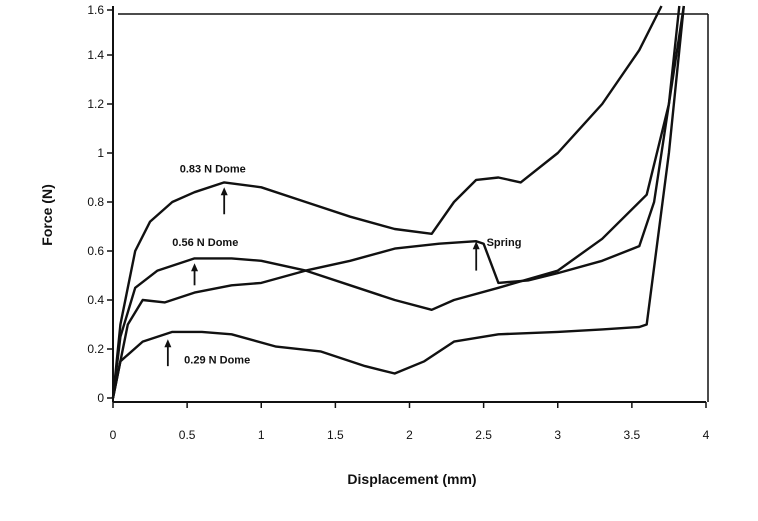 The height and width of the screenshot is (521, 758). I want to click on y-tick-label: 0.4, so click(95, 300).